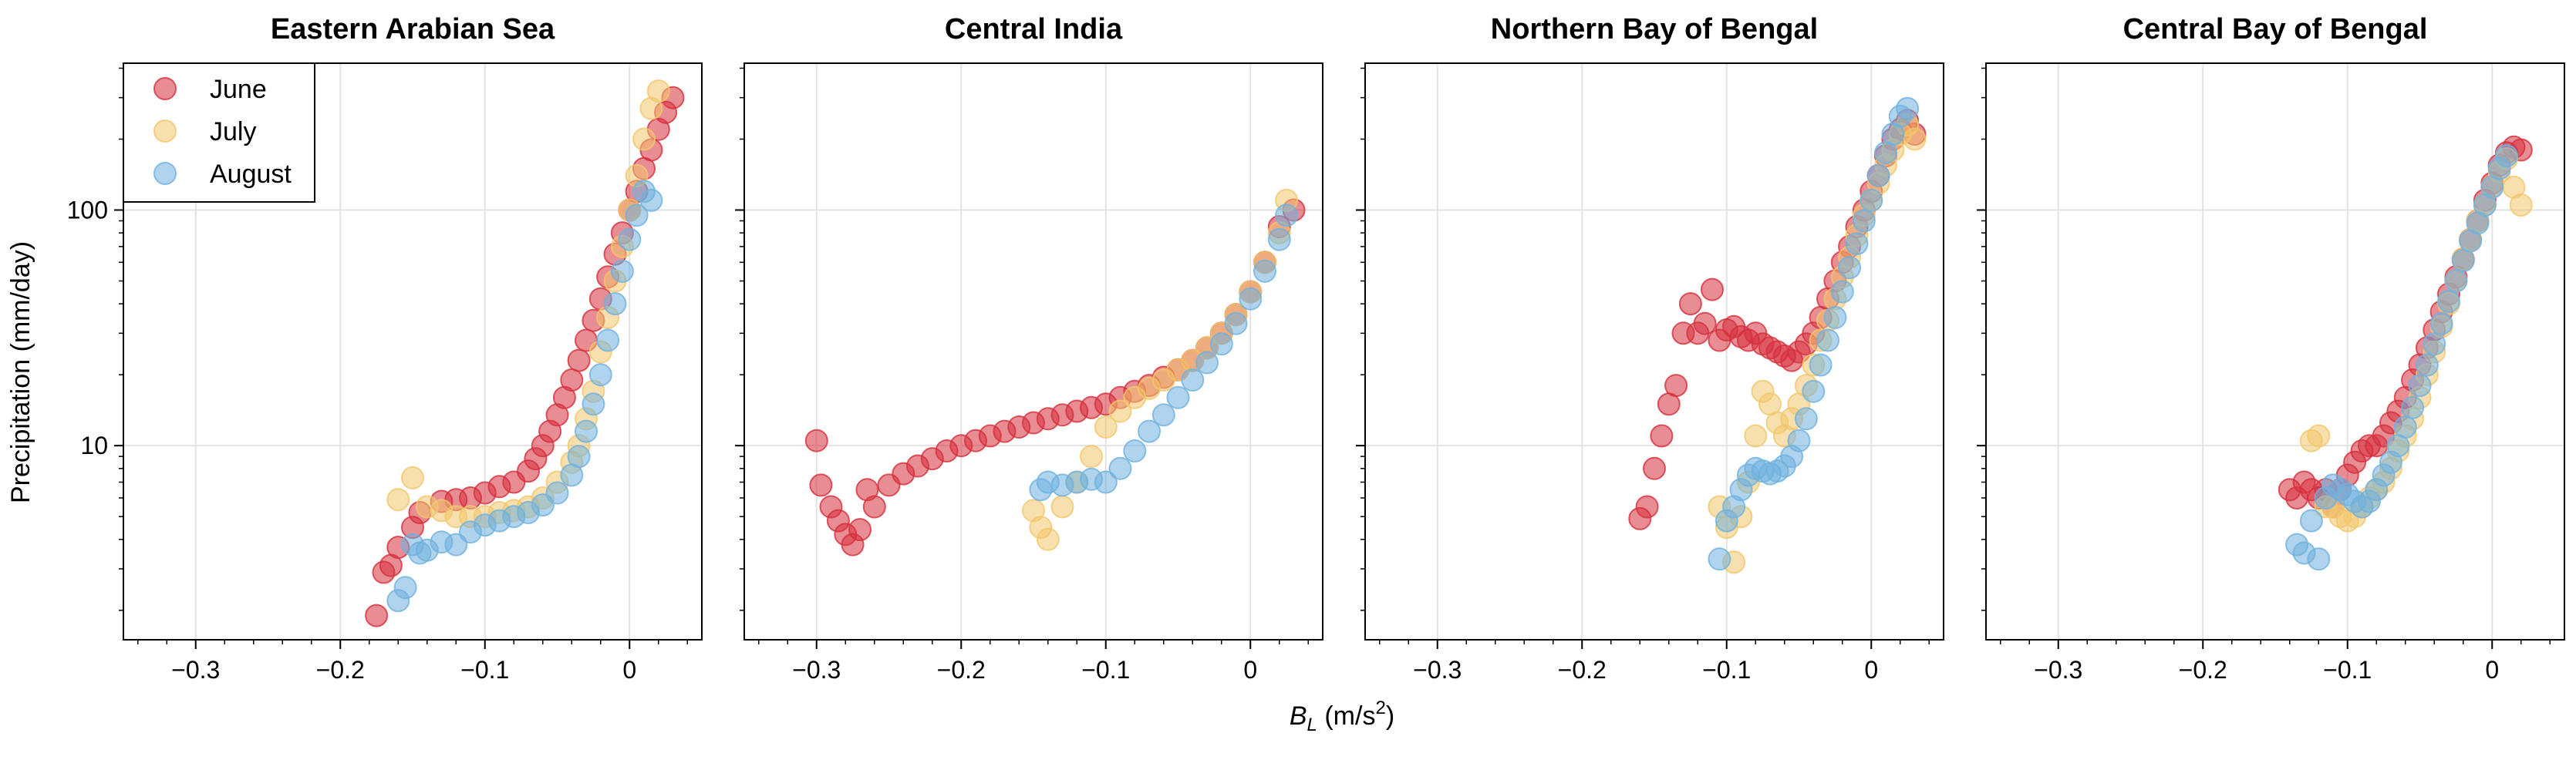 This screenshot has height=760, width=2576. Describe the element at coordinates (2275, 29) in the screenshot. I see `panel-title: Central Bay of Bengal` at that location.